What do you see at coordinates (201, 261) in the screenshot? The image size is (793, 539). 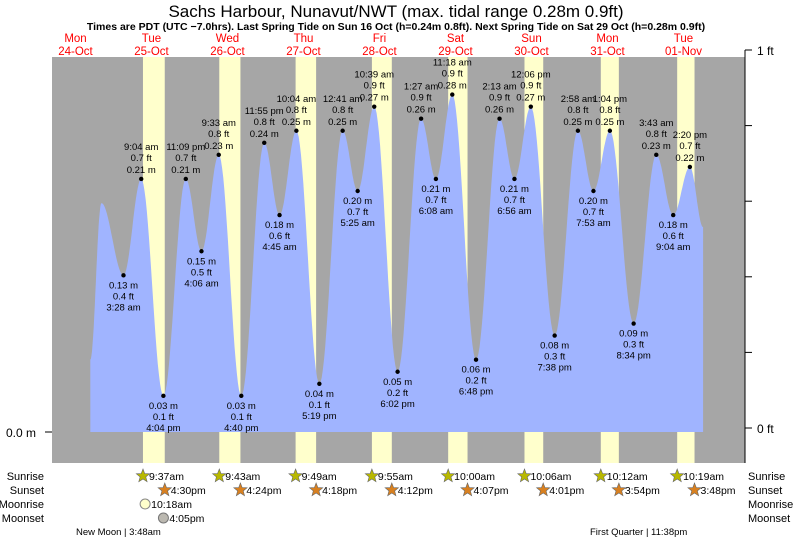 I see `tide-label: 0.15 m` at bounding box center [201, 261].